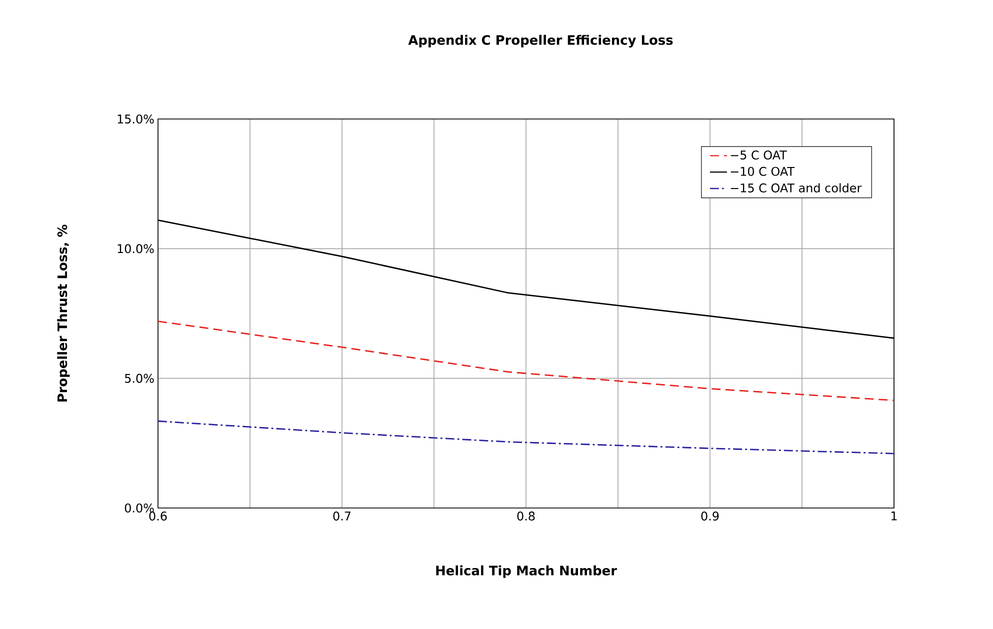  What do you see at coordinates (796, 187) in the screenshot?
I see `legend-label: −15 C OAT and colder` at bounding box center [796, 187].